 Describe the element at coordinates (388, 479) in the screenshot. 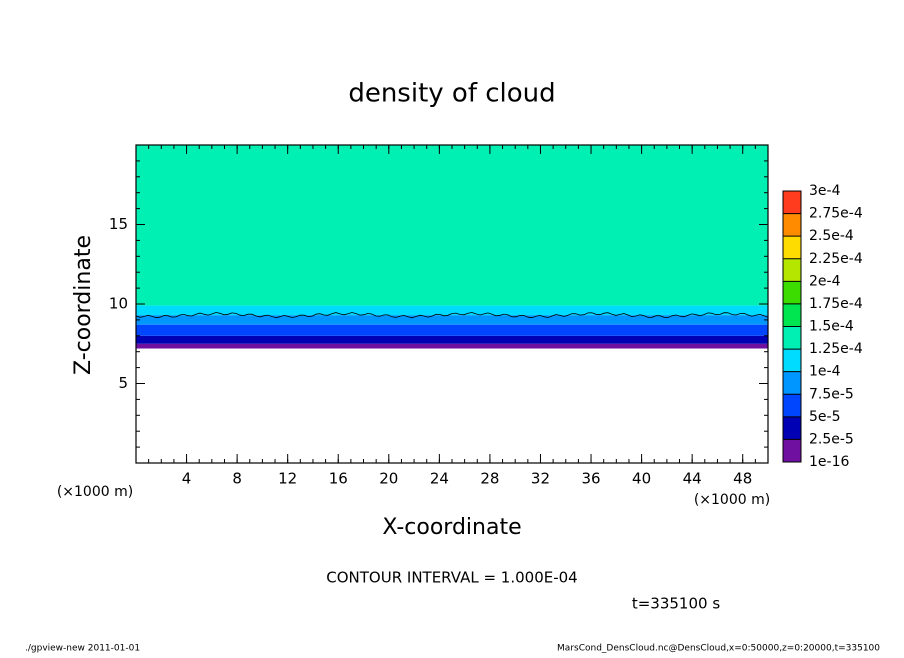

I see `x-tick-label: 20` at that location.